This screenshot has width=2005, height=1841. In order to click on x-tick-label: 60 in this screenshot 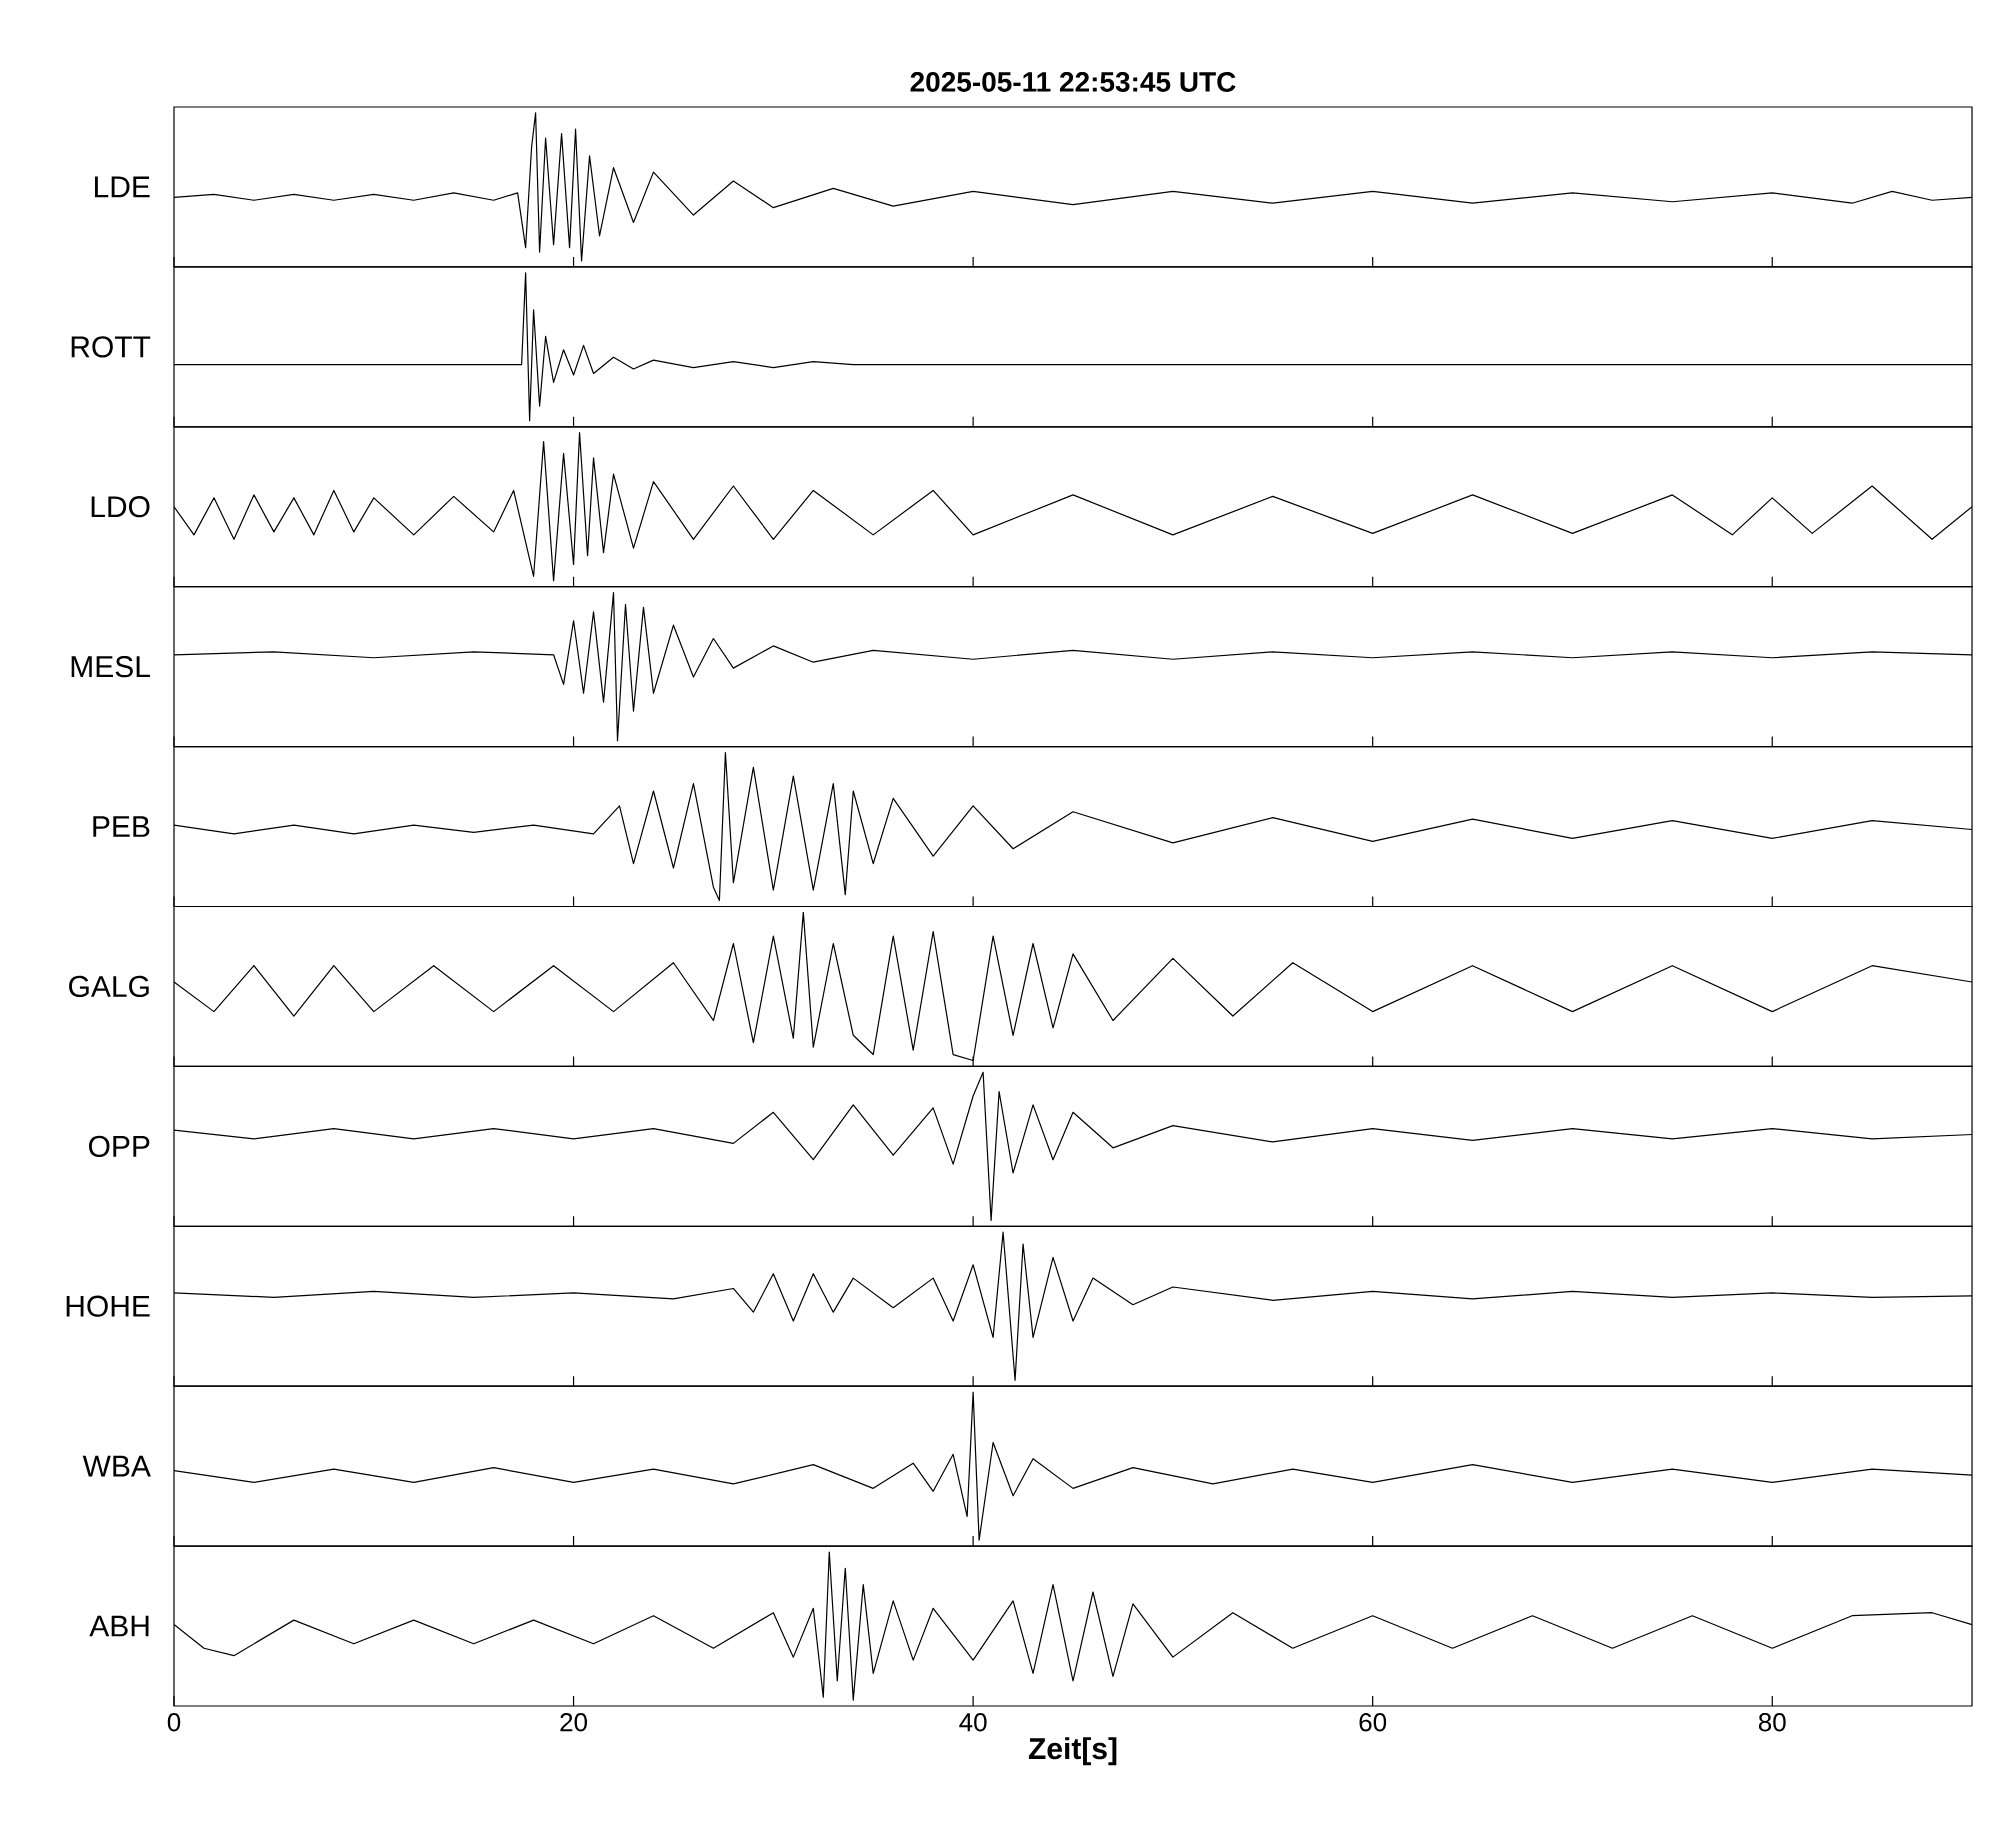, I will do `click(1373, 1722)`.